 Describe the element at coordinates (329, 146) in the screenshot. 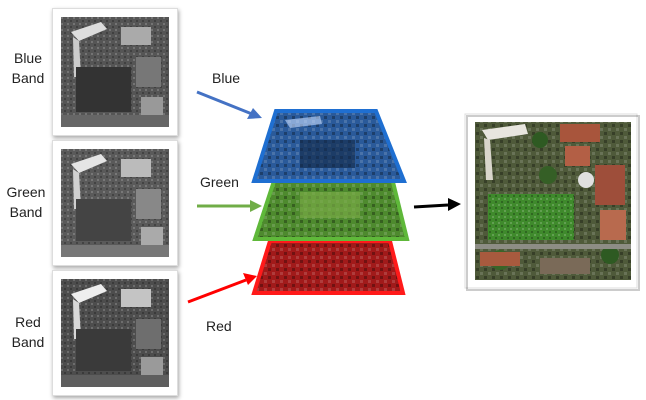

I see `blue-layer` at that location.